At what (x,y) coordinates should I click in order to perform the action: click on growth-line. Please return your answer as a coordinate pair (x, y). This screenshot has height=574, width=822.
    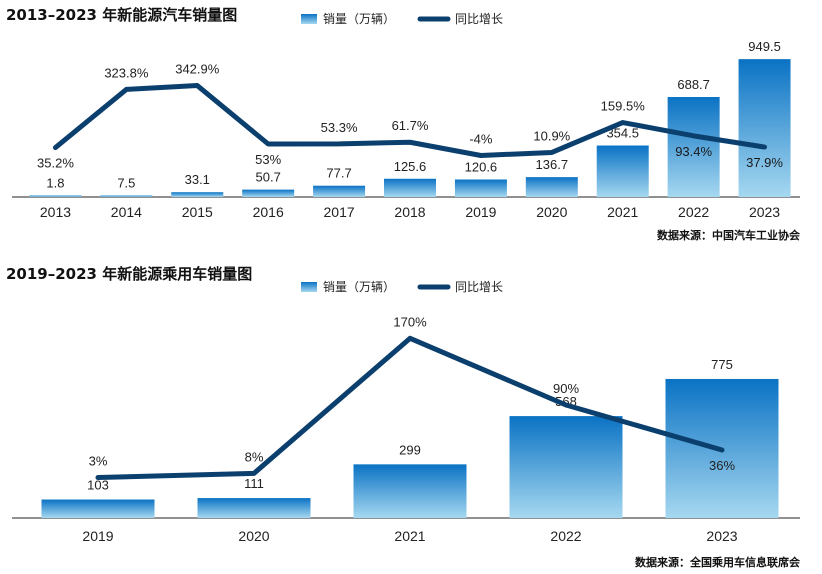
    Looking at the image, I should click on (410, 120).